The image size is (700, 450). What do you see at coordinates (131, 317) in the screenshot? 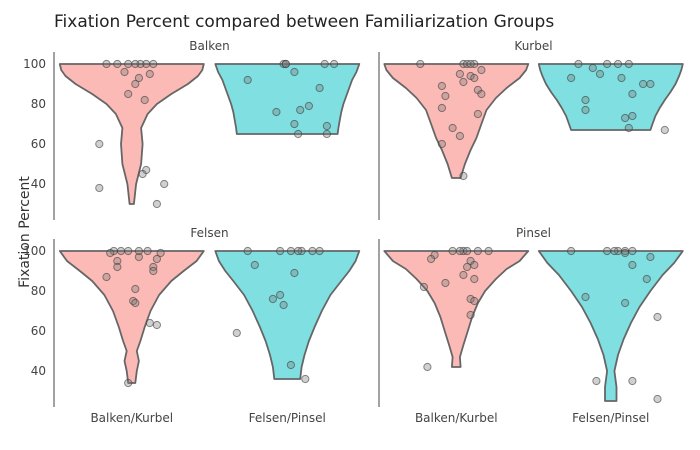
I see `violin-felsen-balken-kurbel` at bounding box center [131, 317].